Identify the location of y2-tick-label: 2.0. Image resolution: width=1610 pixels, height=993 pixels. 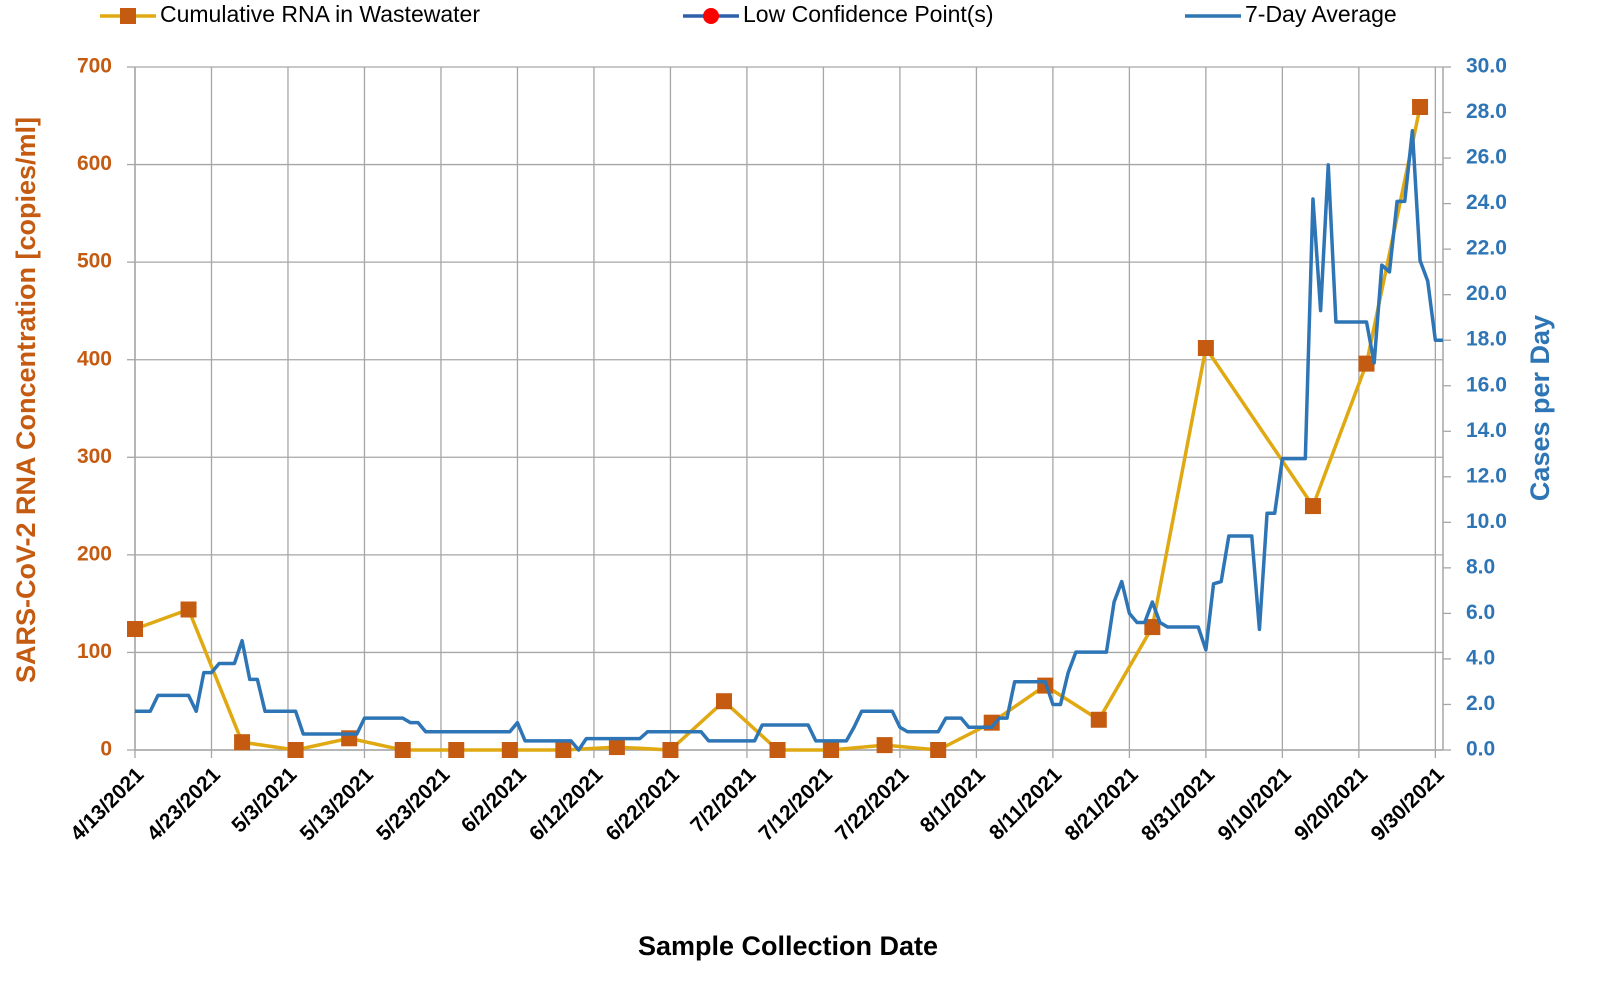
(1480, 703).